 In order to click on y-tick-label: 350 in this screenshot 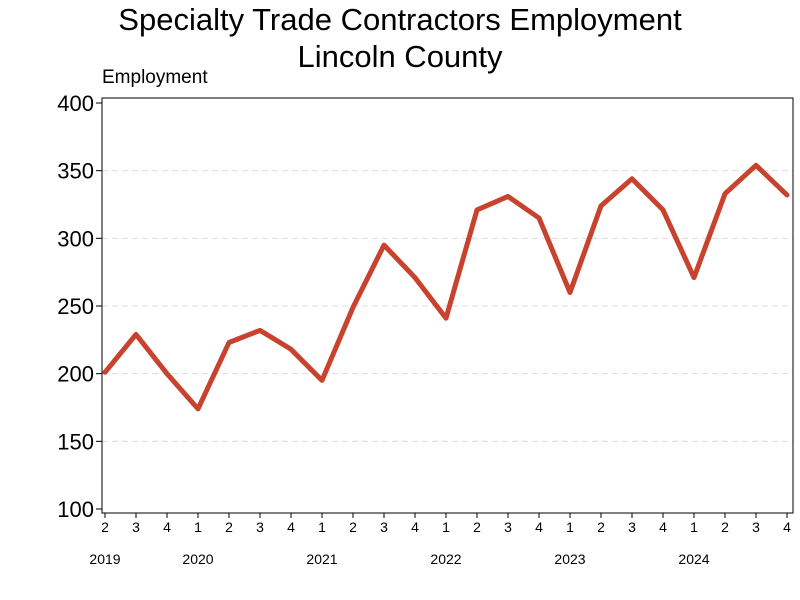, I will do `click(75, 171)`.